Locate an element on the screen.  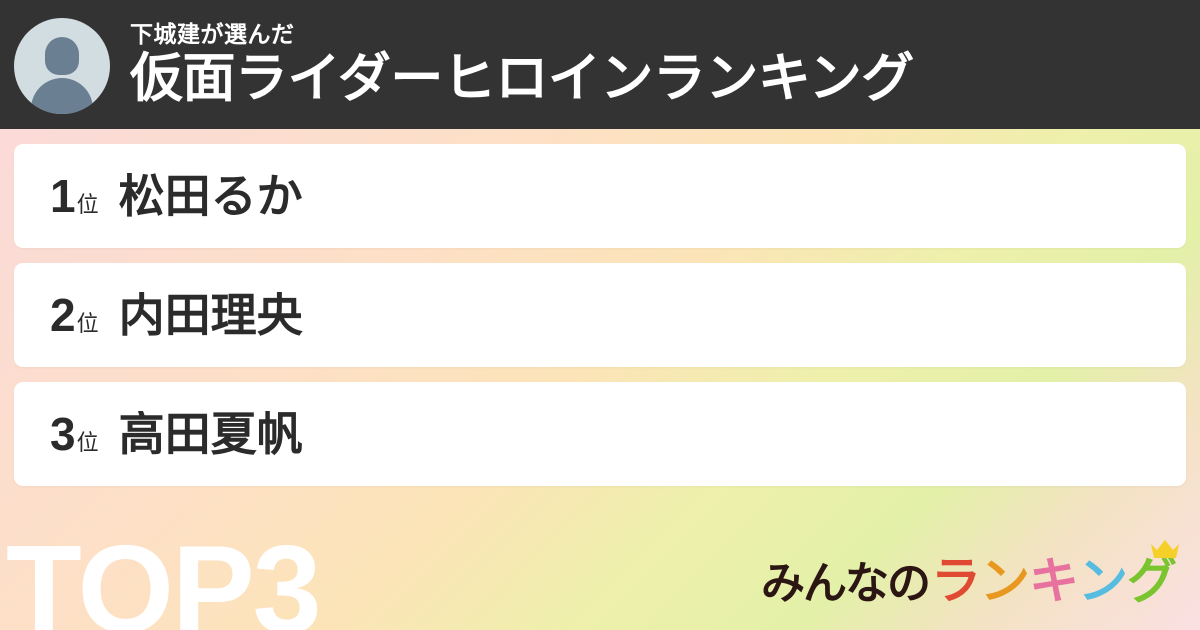
brand-logo-ranking: ラ ン キ ン グ is located at coordinates (1054, 581).